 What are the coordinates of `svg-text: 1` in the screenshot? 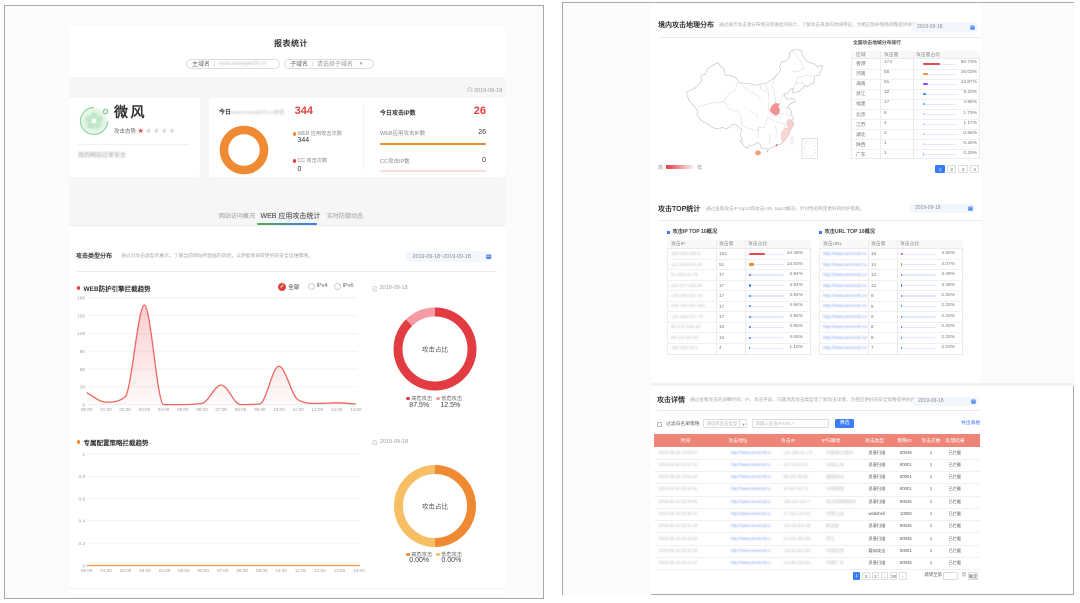 It's located at (83, 454).